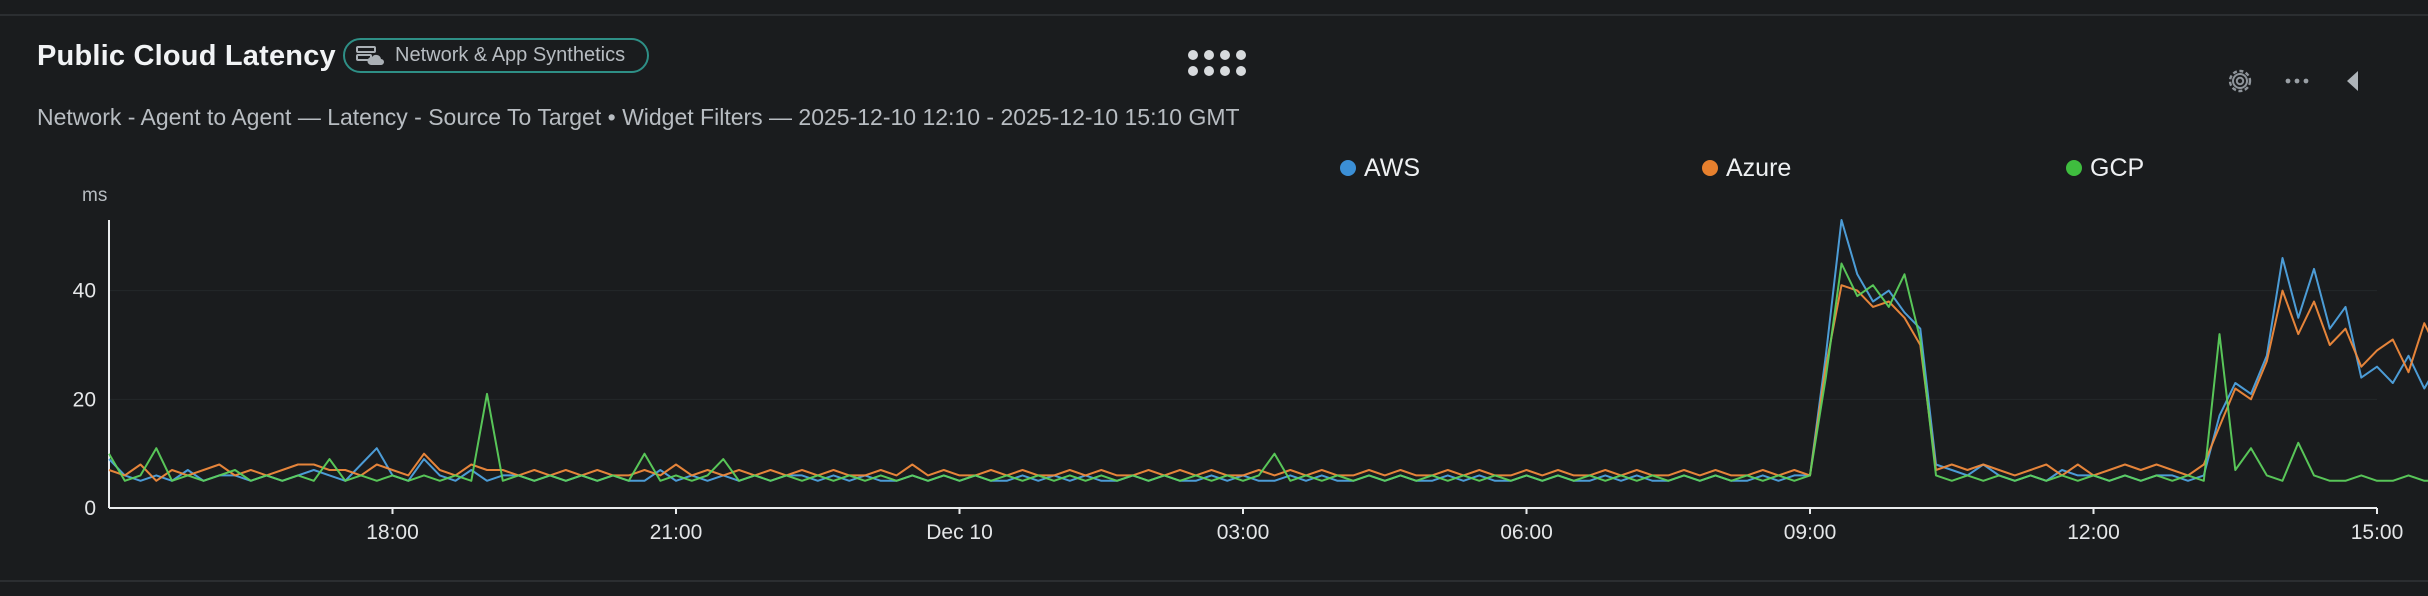  What do you see at coordinates (1243, 532) in the screenshot?
I see `x-tick-label: 03:00` at bounding box center [1243, 532].